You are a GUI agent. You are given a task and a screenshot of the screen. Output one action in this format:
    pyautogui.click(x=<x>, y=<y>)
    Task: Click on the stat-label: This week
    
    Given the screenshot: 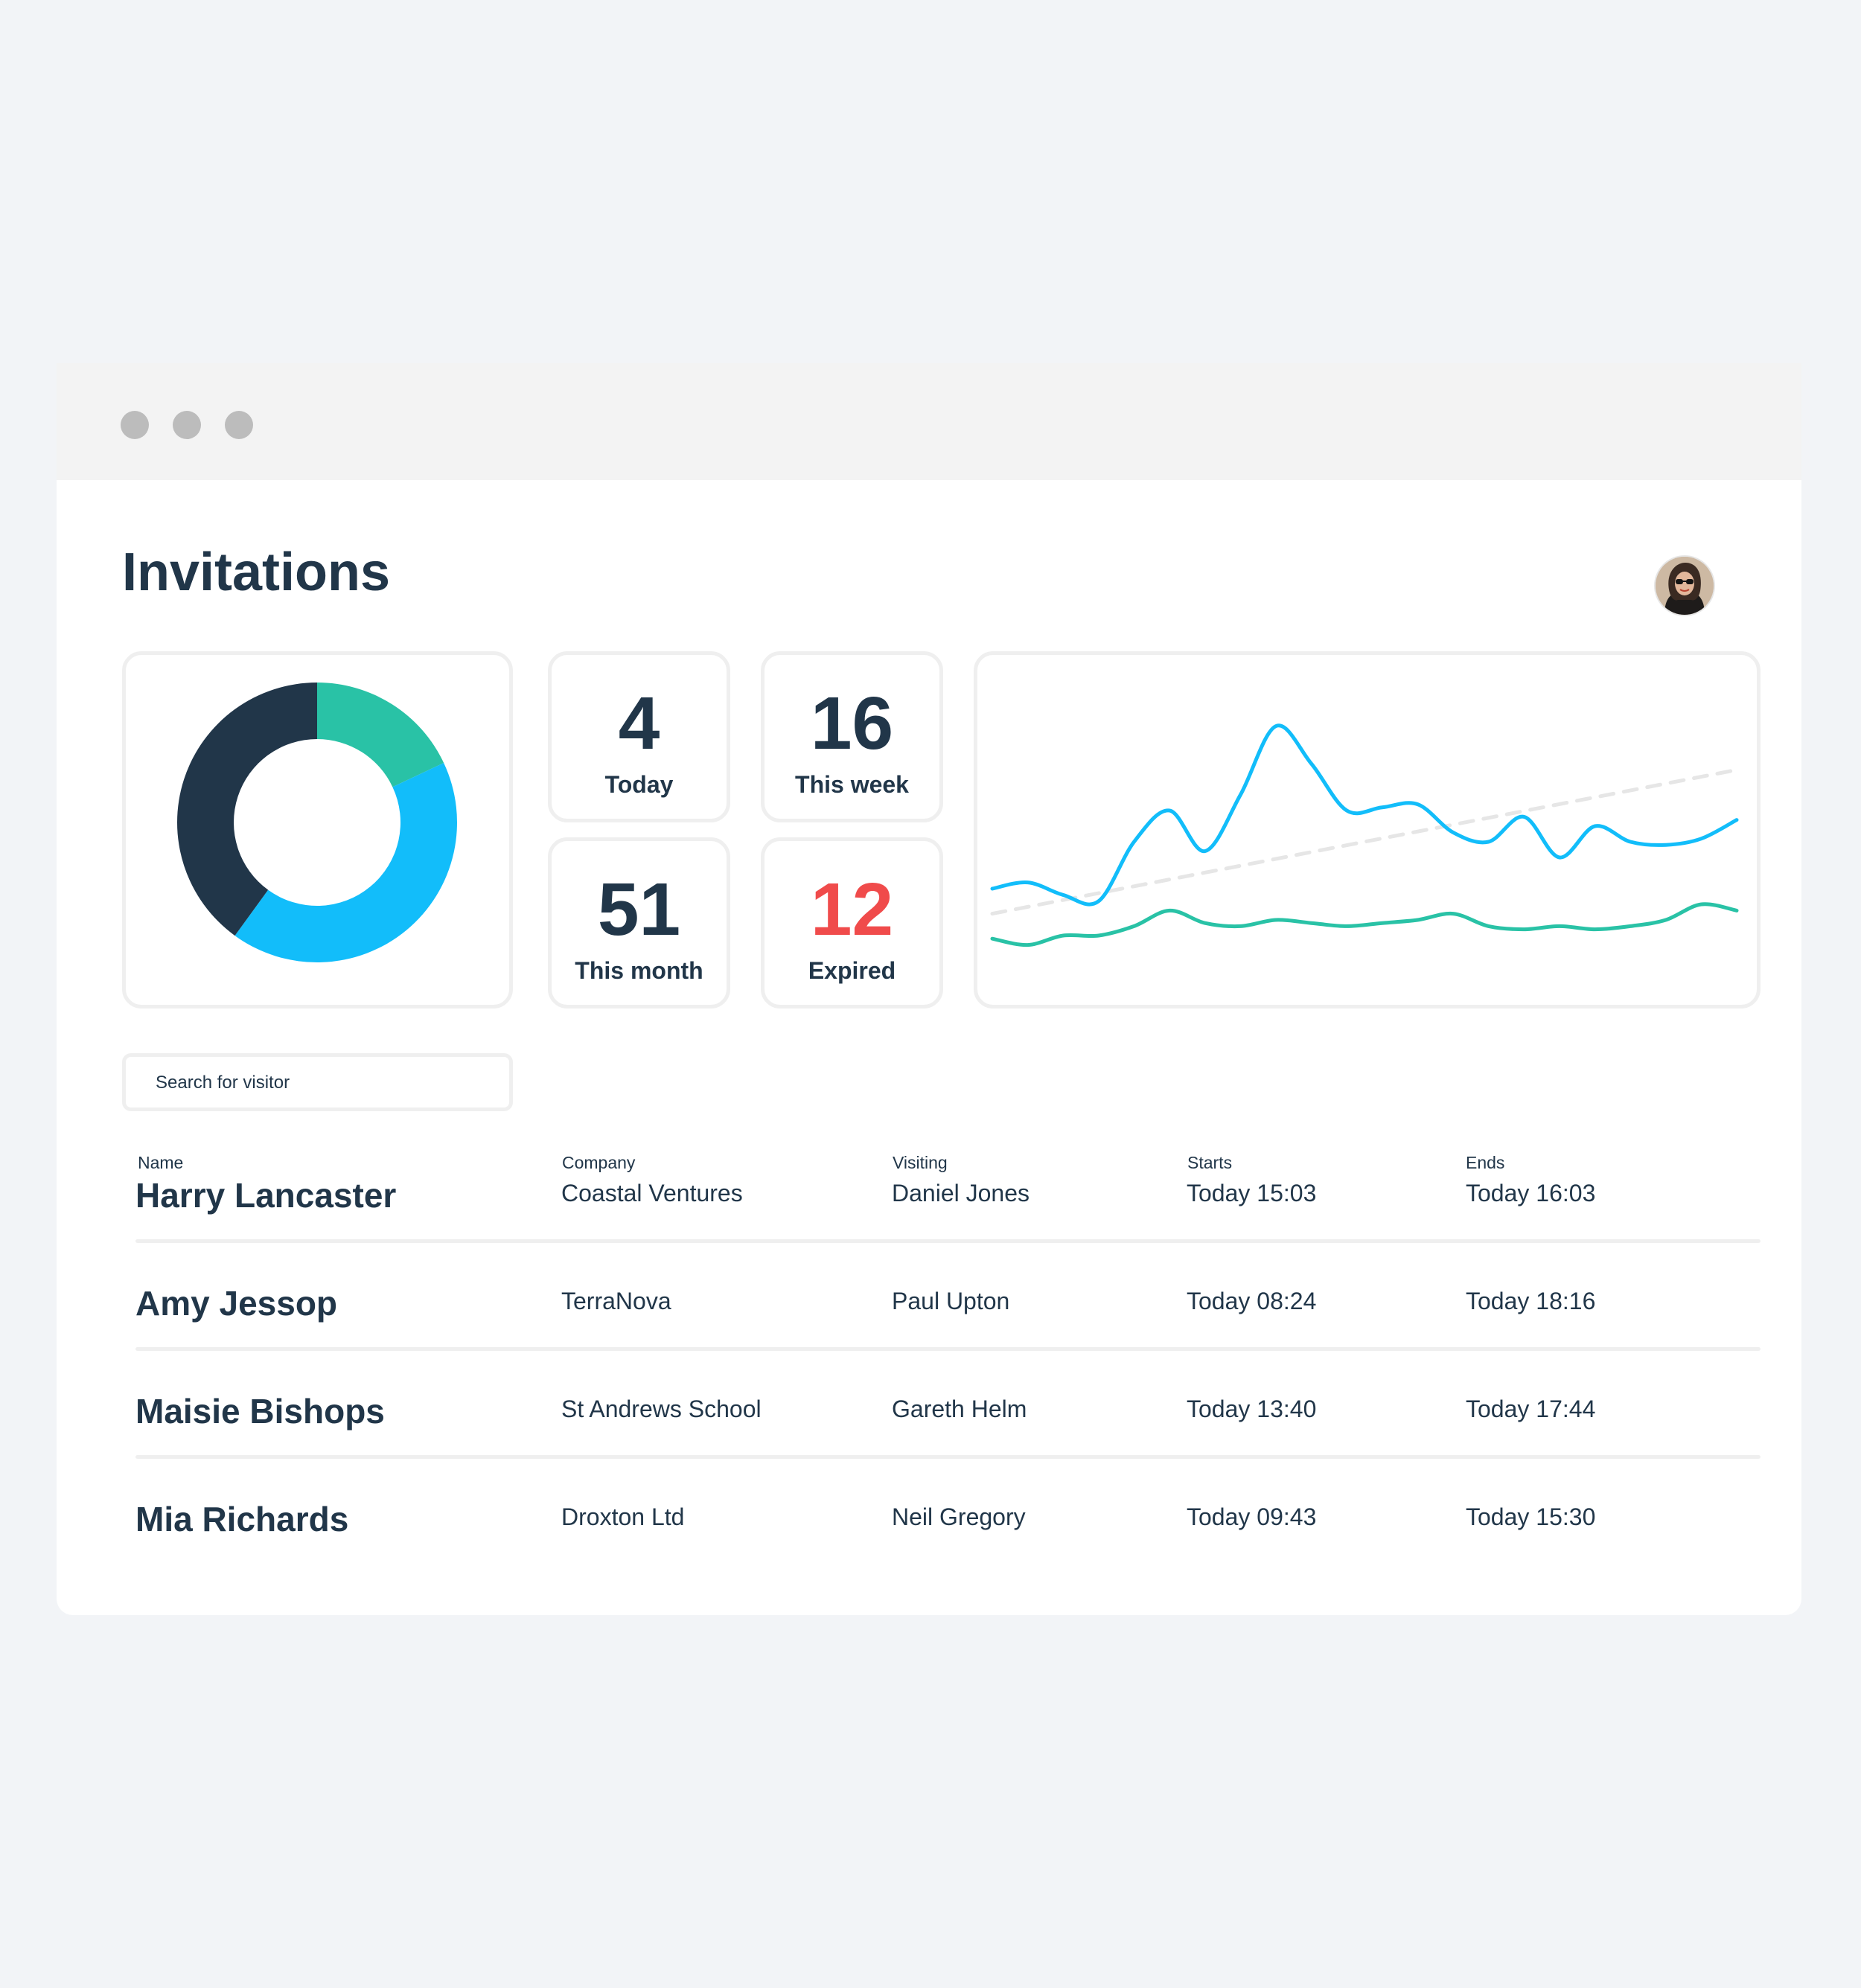 What is the action you would take?
    pyautogui.click(x=852, y=784)
    